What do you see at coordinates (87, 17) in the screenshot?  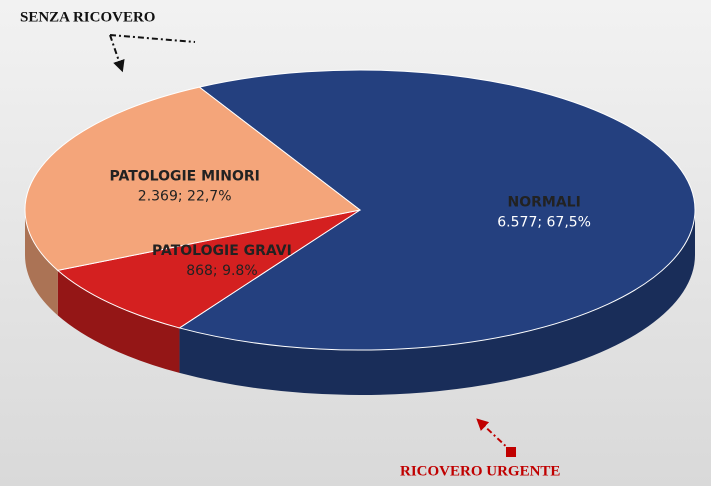 I see `annotation: SENZA RICOVERO` at bounding box center [87, 17].